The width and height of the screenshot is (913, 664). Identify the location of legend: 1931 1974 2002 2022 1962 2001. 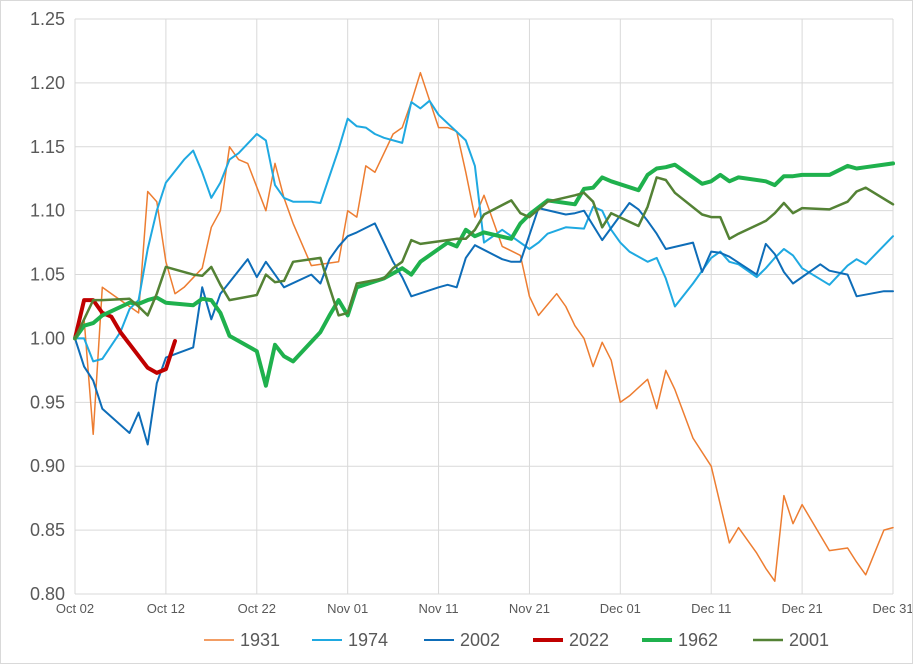
(516, 640).